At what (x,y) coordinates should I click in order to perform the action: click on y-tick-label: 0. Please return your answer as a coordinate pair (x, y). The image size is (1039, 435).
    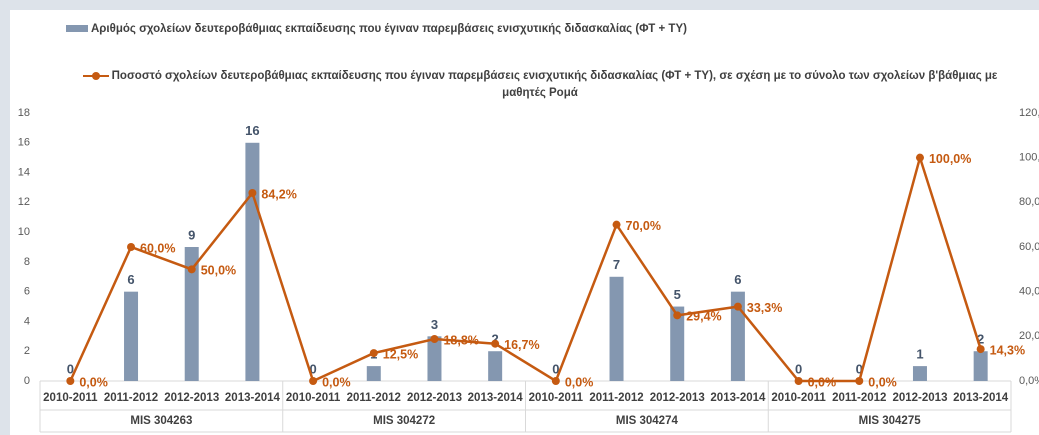
    Looking at the image, I should click on (27, 381).